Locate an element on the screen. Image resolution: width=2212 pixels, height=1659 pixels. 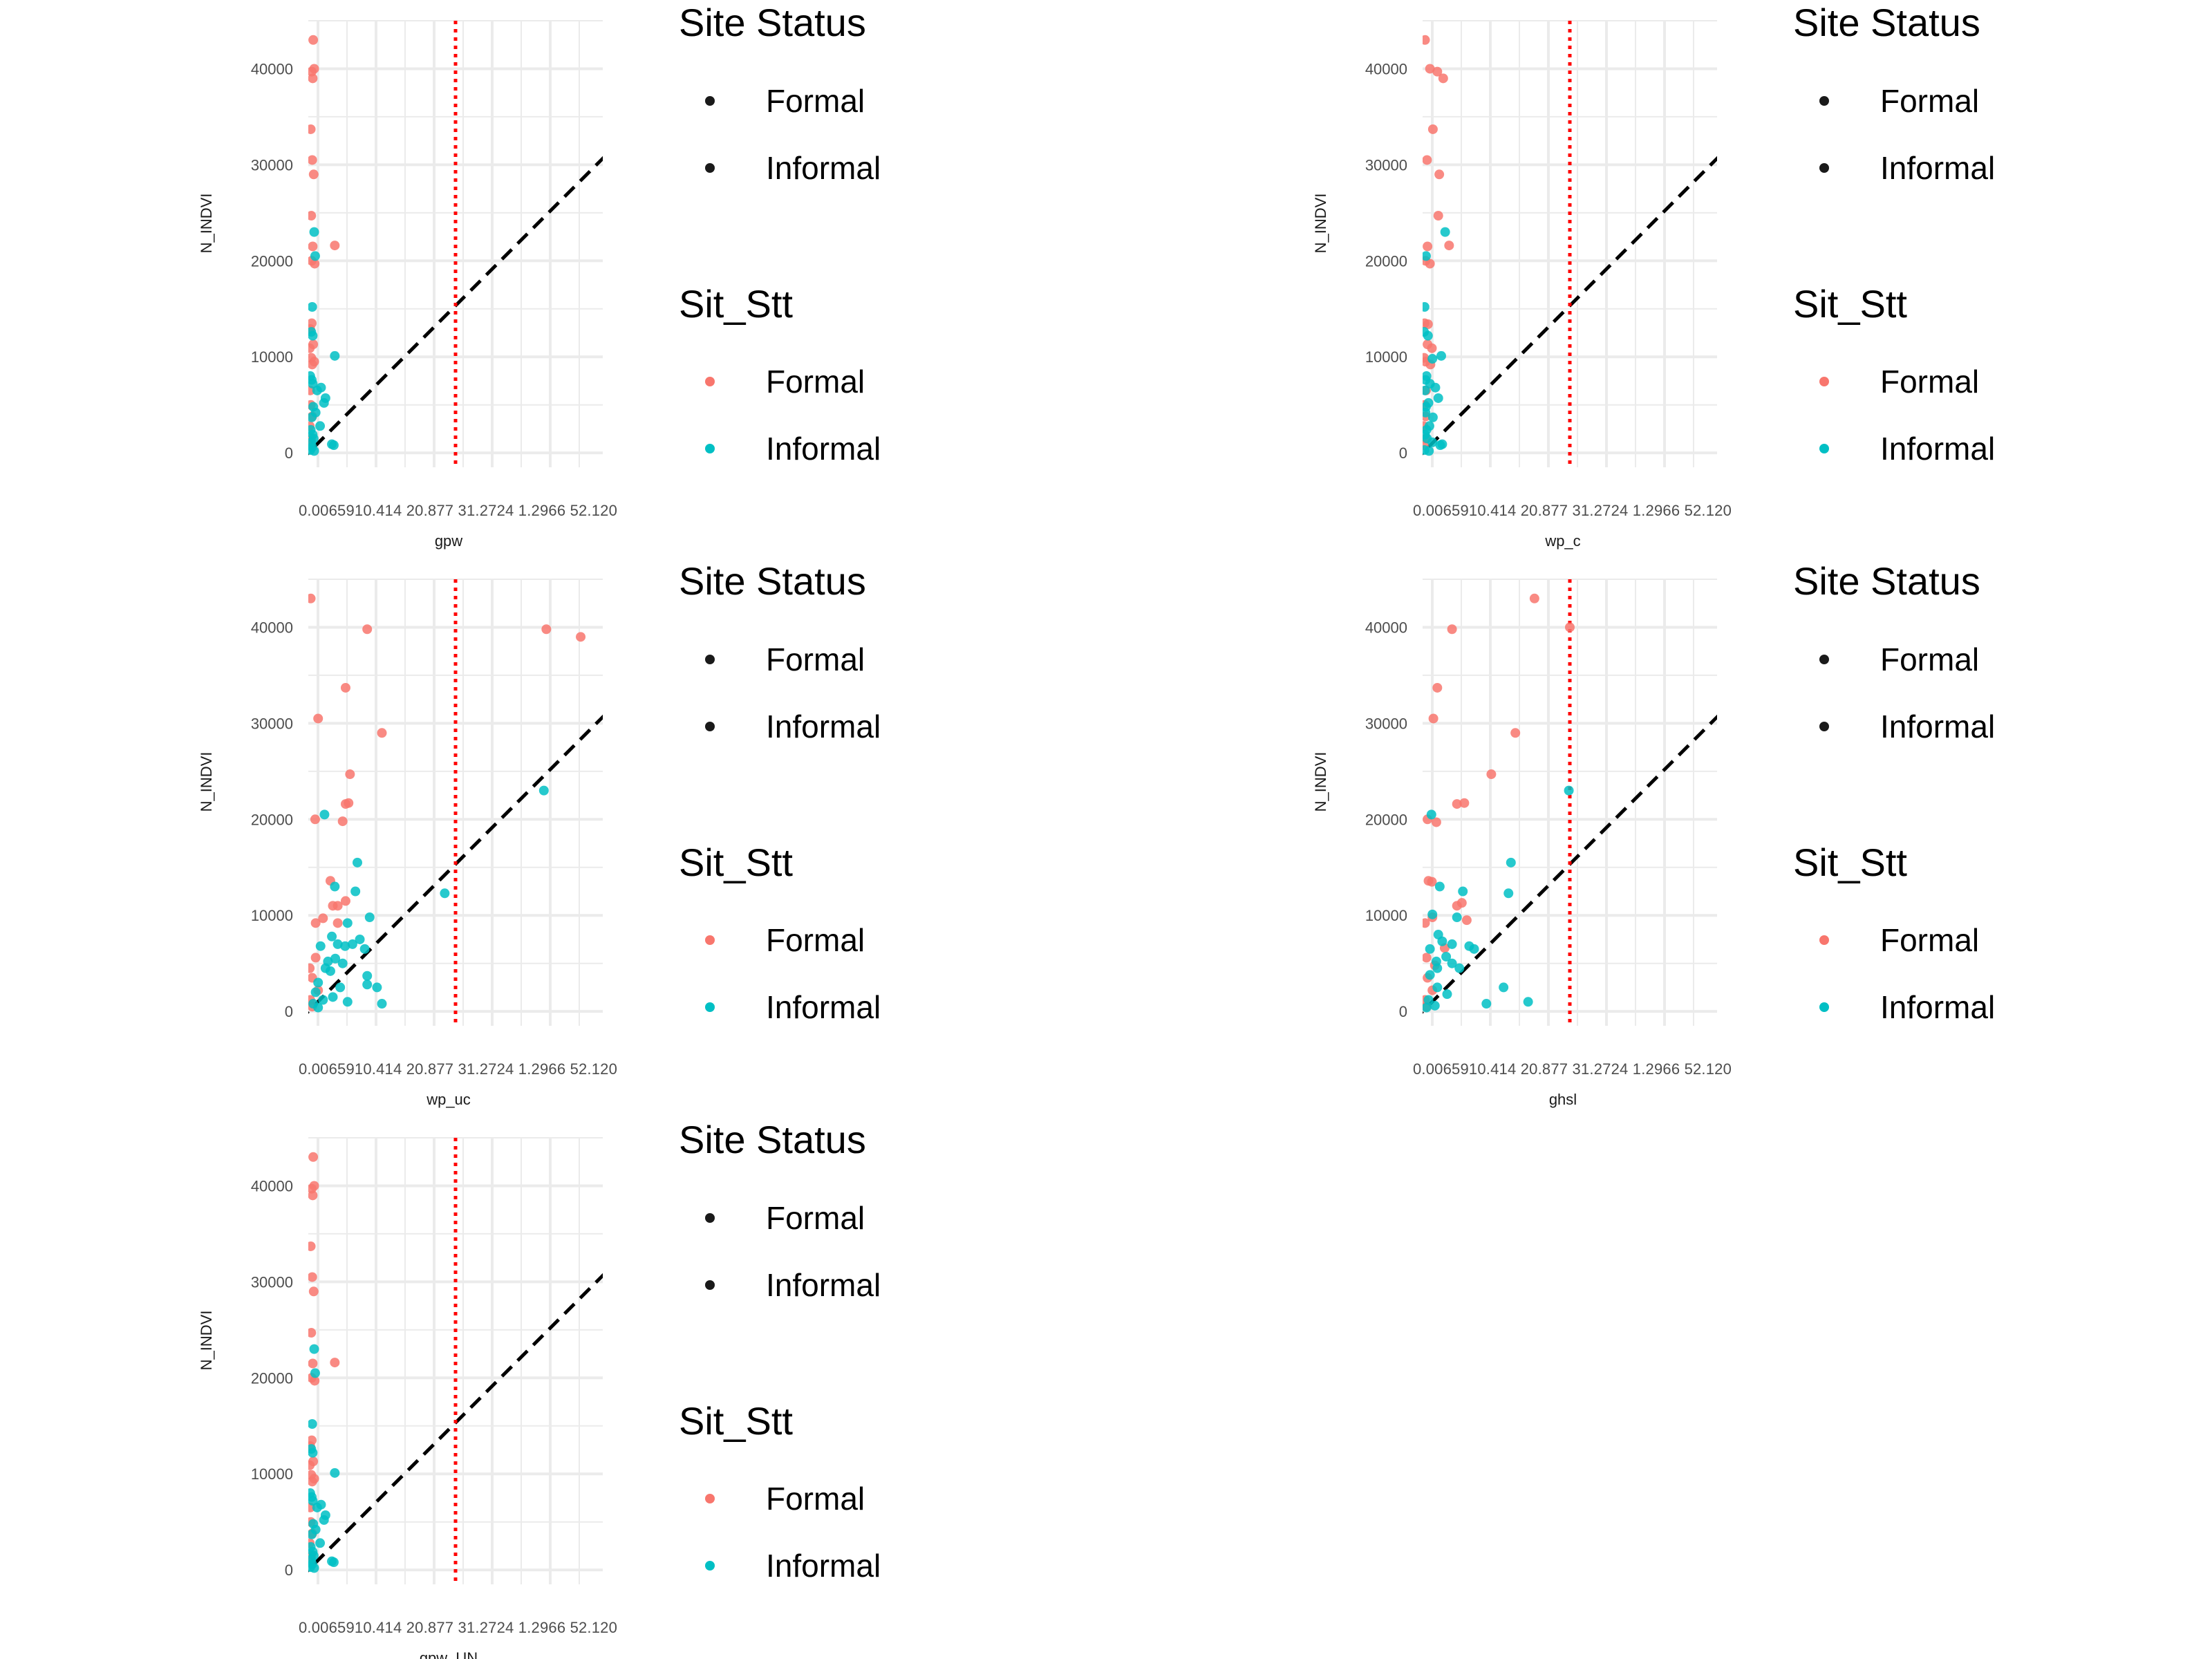
plot-area is located at coordinates (1570, 803).